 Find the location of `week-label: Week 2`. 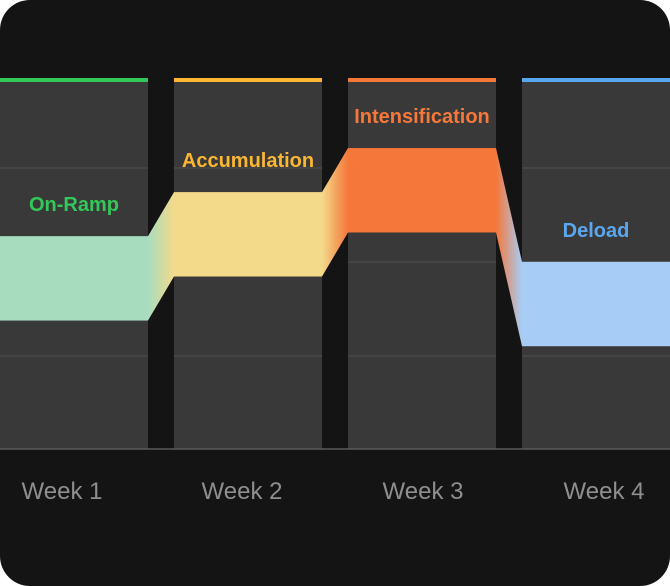

week-label: Week 2 is located at coordinates (242, 491).